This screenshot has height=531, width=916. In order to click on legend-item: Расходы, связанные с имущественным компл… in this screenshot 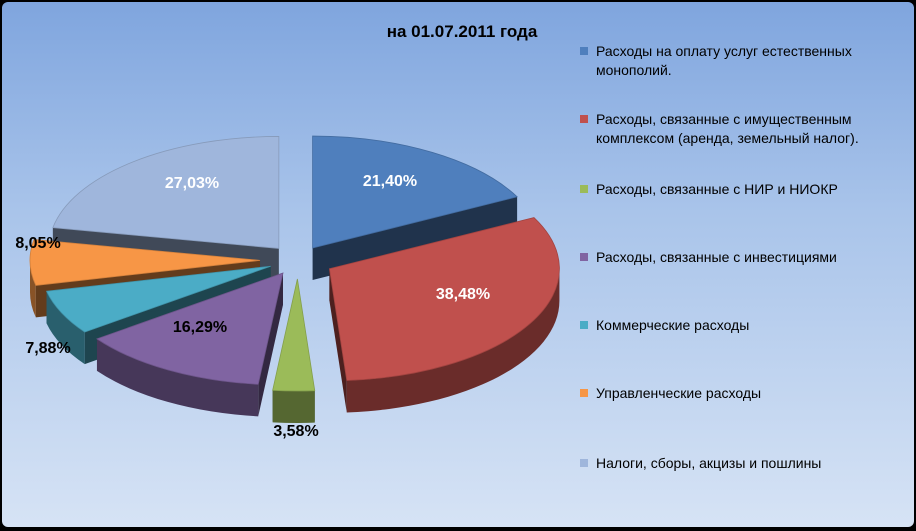, I will do `click(730, 129)`.